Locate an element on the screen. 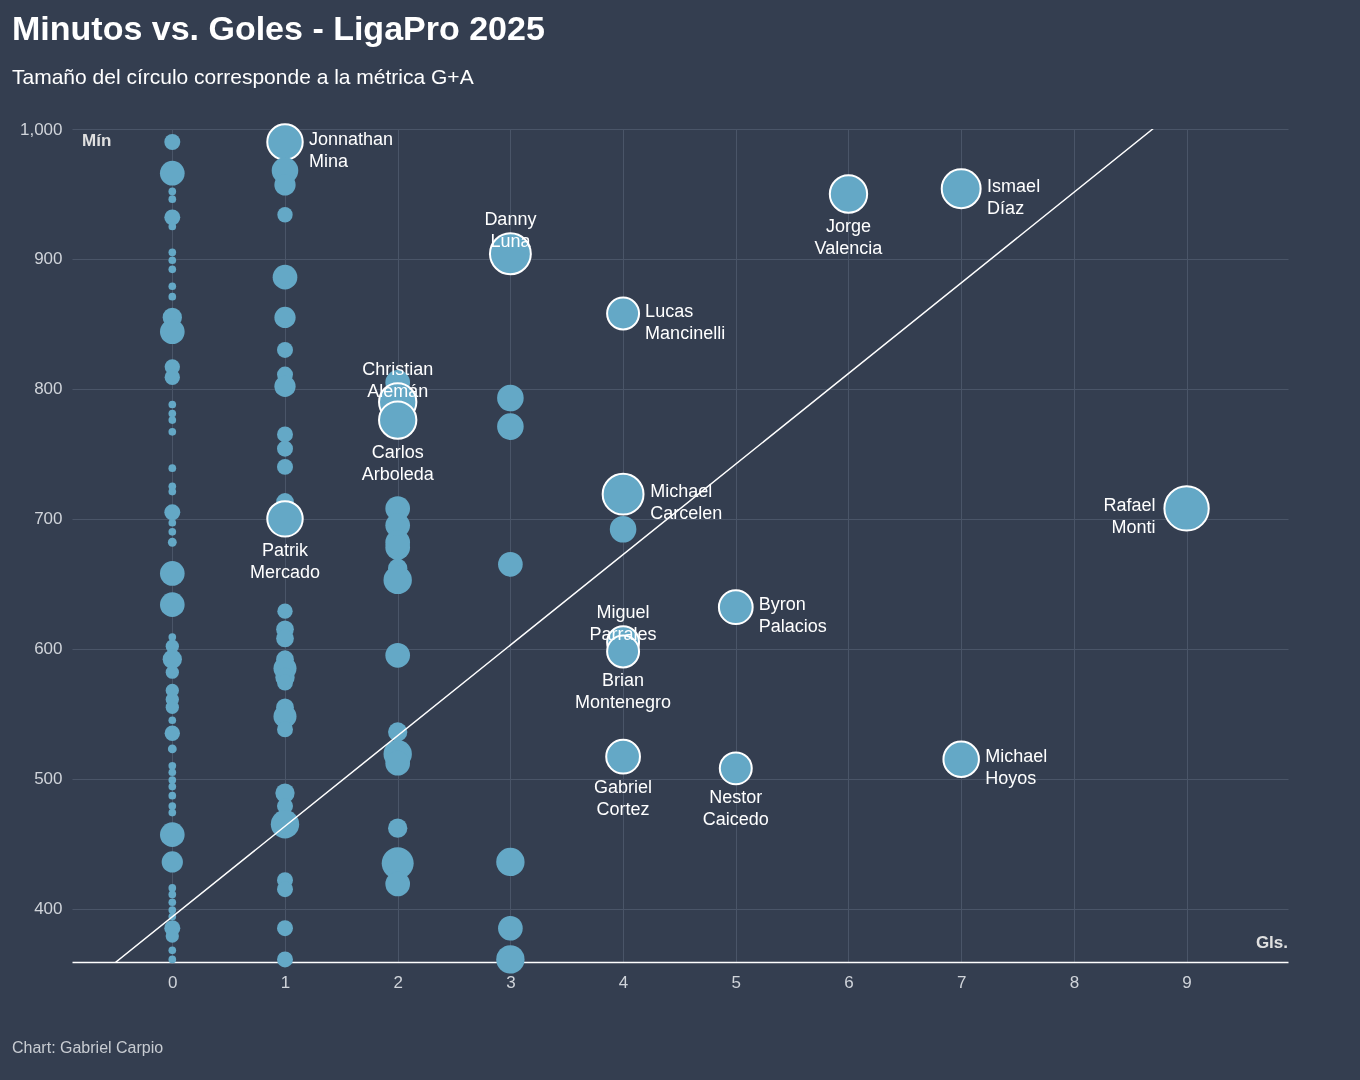 The image size is (1360, 1080). y-tick-label: 400 is located at coordinates (48, 909).